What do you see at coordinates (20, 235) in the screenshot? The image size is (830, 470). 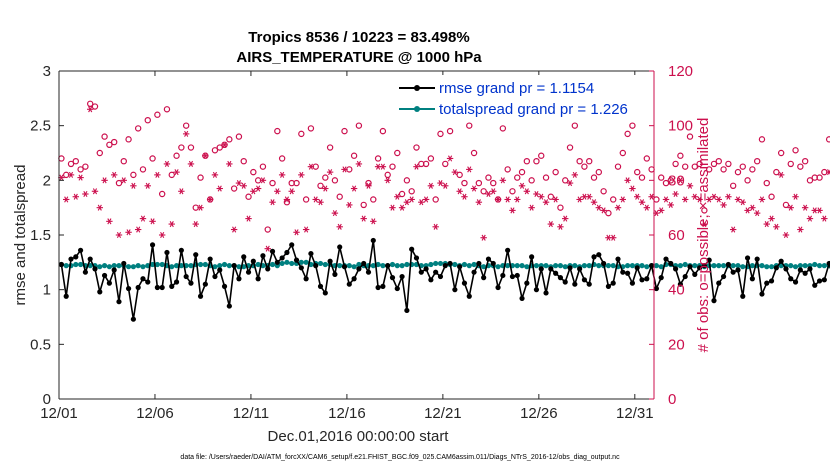 I see `y-axis-label: rmse and totalspread` at bounding box center [20, 235].